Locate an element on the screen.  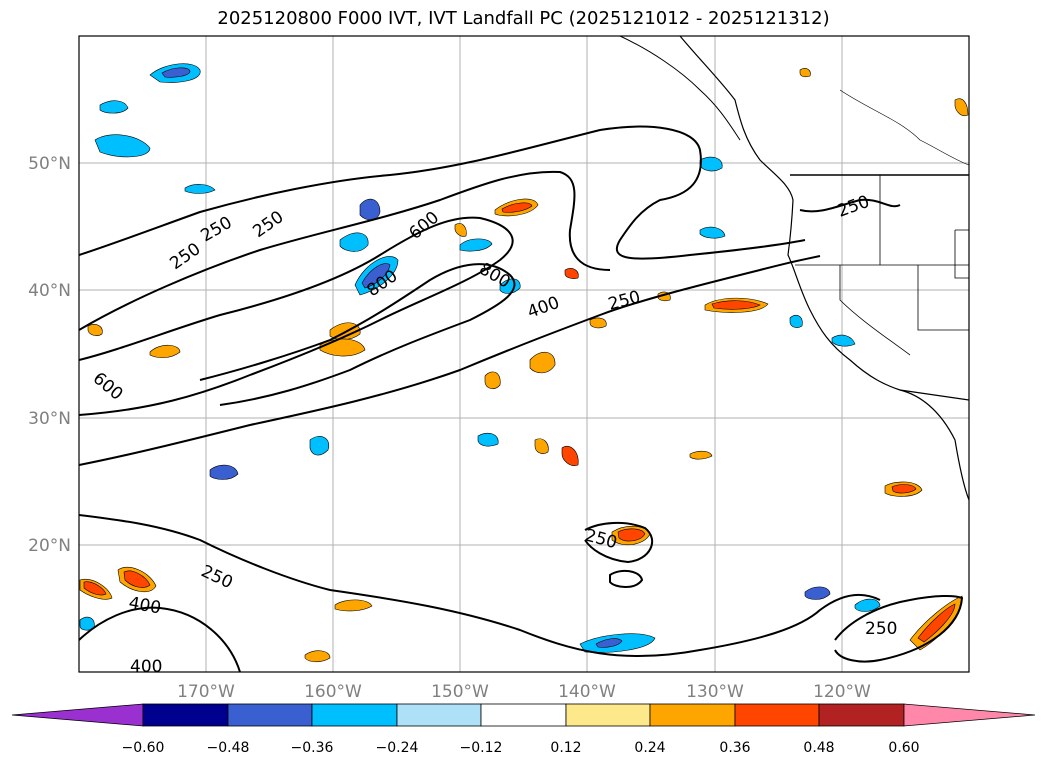
contour-250-outer is located at coordinates (442, 192).